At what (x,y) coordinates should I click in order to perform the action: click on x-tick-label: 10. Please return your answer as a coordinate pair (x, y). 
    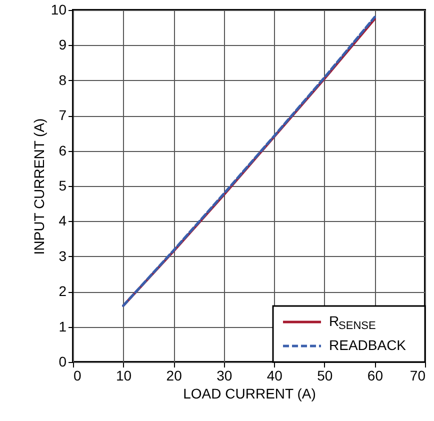
    Looking at the image, I should click on (124, 376).